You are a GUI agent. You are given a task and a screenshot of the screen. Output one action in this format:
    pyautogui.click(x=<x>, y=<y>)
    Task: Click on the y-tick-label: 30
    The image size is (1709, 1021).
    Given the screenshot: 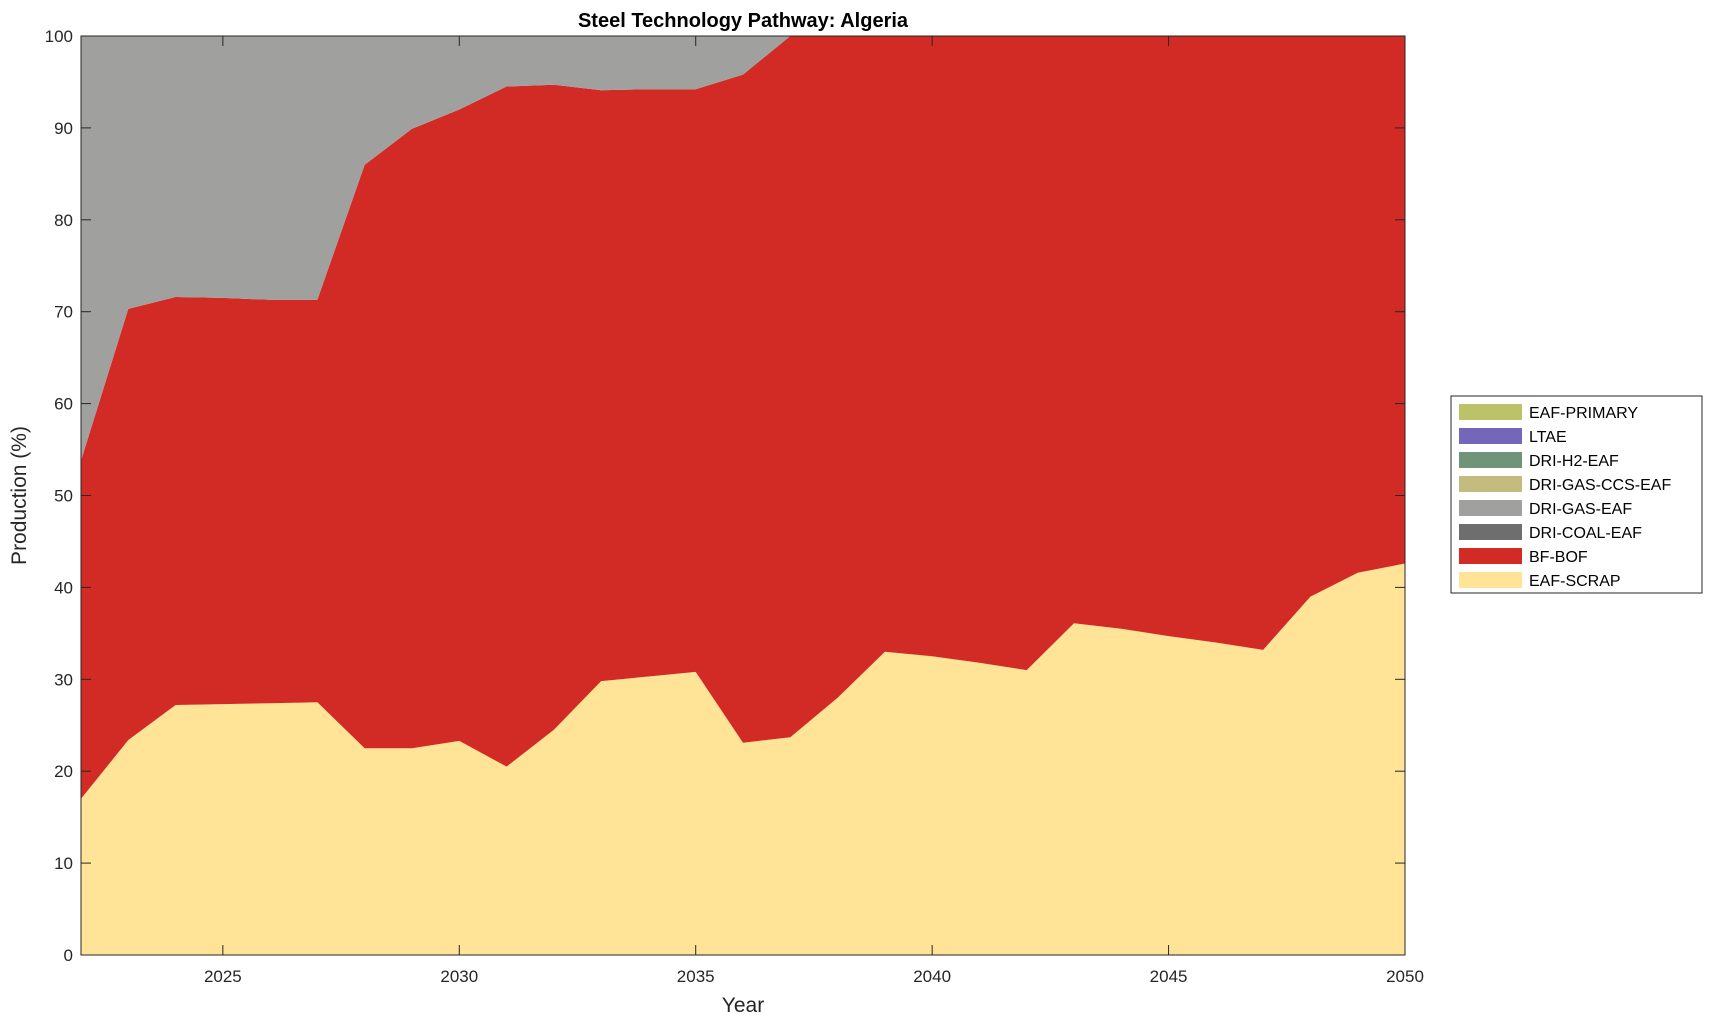 What is the action you would take?
    pyautogui.click(x=63, y=679)
    